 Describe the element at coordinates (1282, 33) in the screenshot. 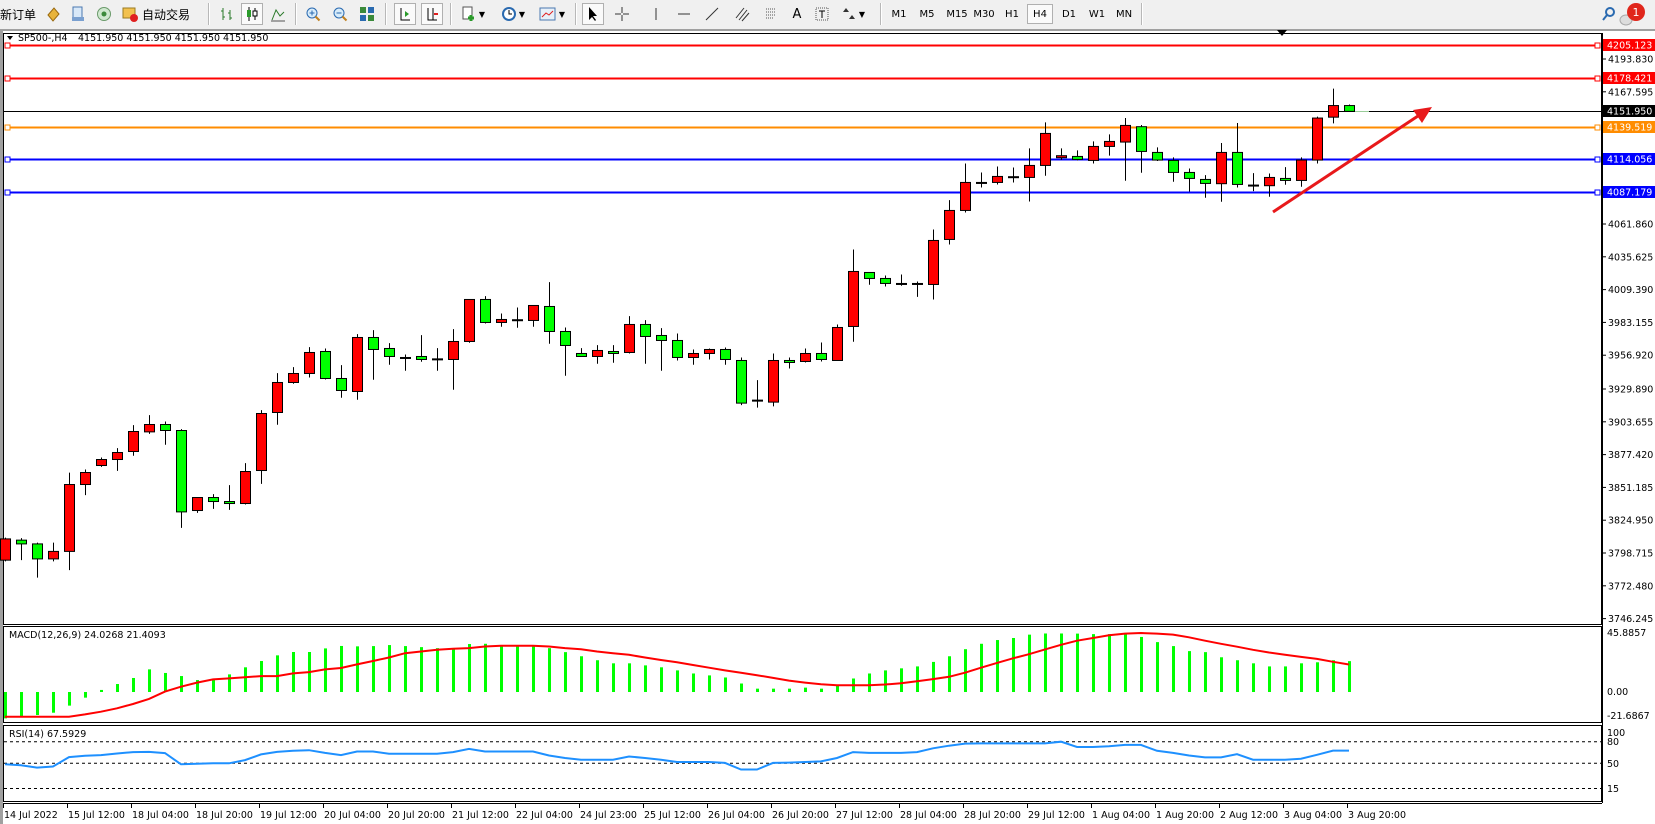

I see `chart-shift-marker-icon` at that location.